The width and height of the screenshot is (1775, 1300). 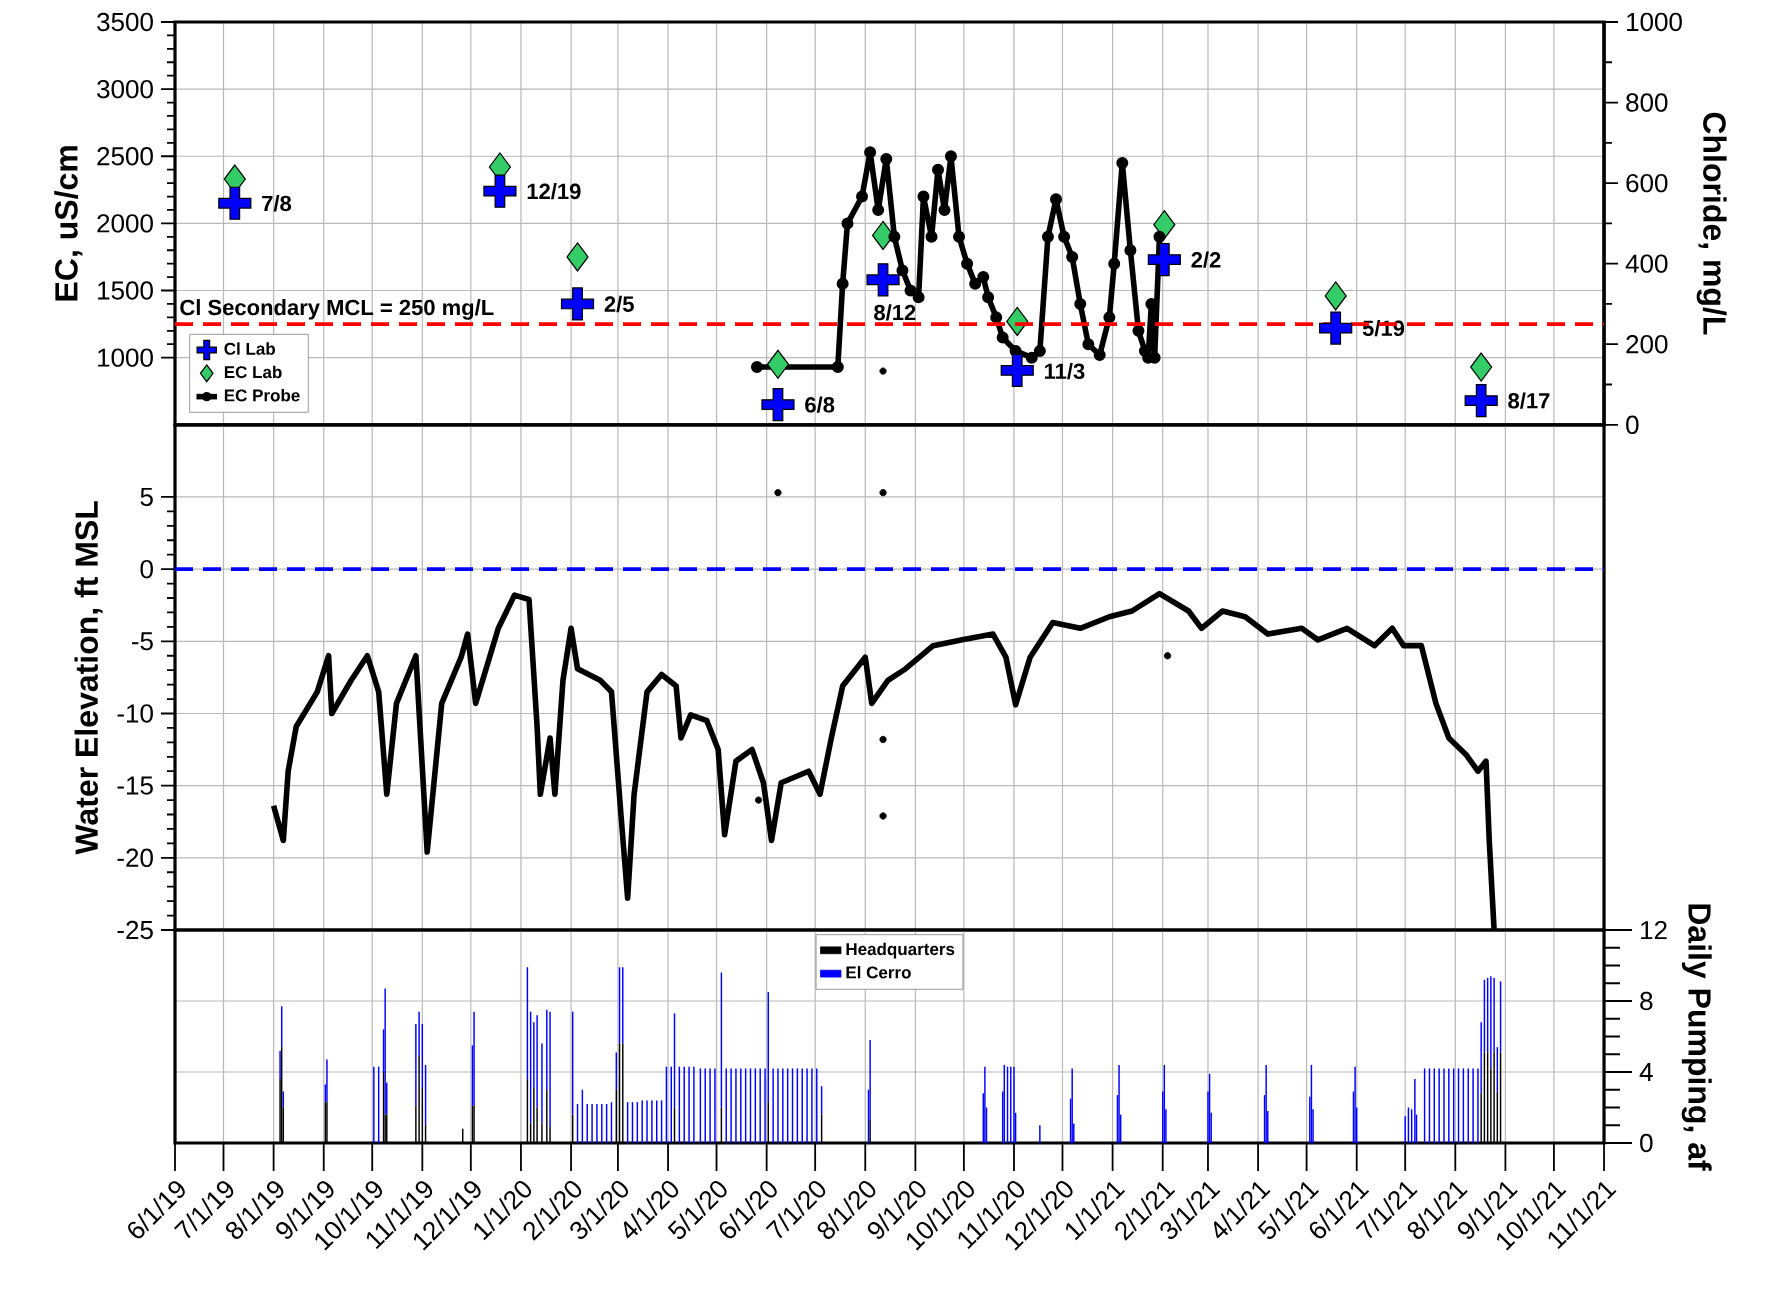 What do you see at coordinates (146, 569) in the screenshot?
I see `y-tick-label: 0` at bounding box center [146, 569].